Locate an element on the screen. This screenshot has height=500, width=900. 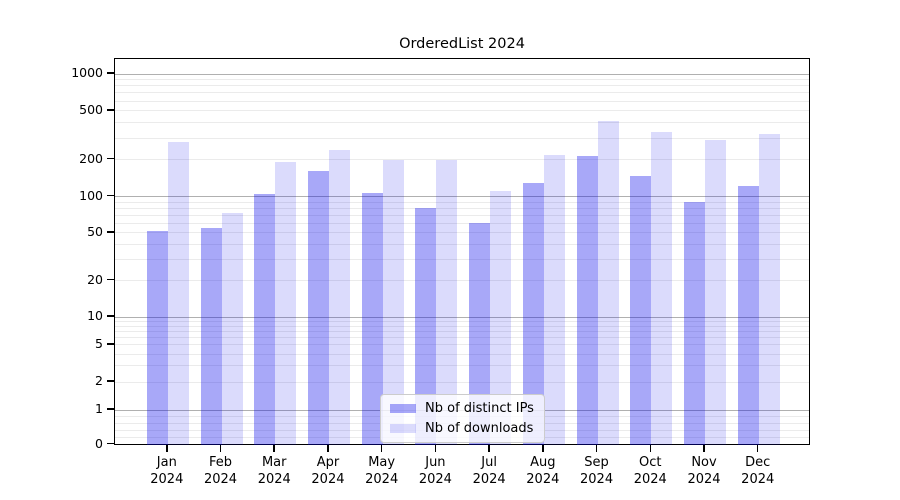
bar-nb-of-distinct-ips-sep is located at coordinates (587, 300).